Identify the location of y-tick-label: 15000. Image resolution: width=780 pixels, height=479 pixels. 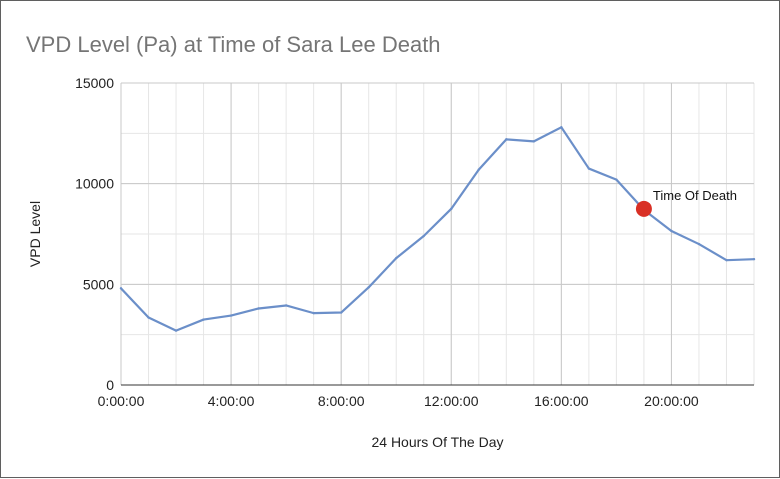
(94, 83).